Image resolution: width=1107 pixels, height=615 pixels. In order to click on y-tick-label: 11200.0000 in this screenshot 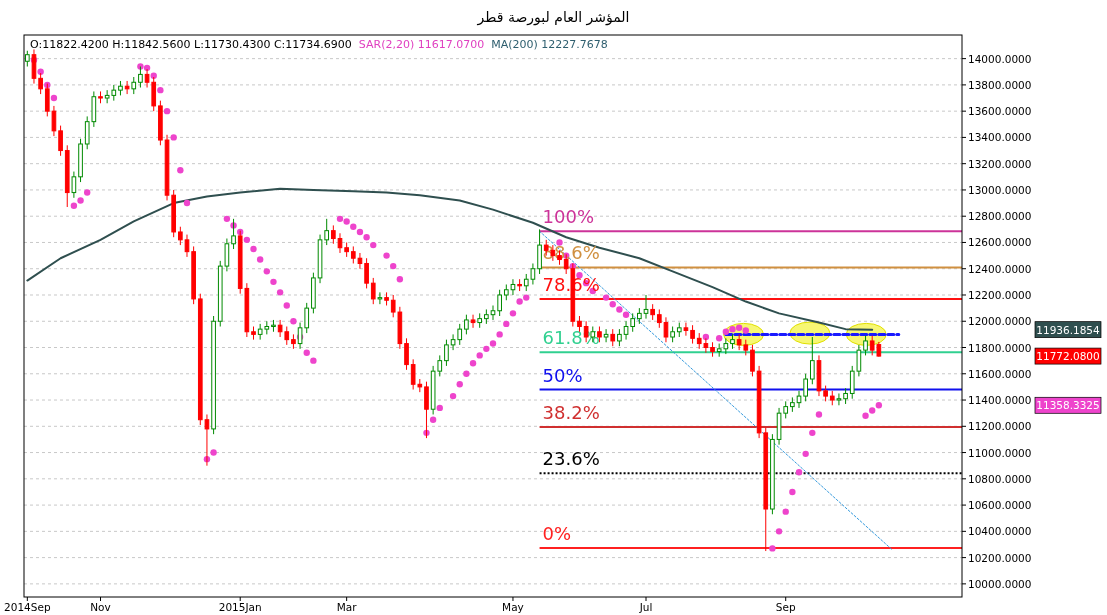, I will do `click(1000, 426)`.